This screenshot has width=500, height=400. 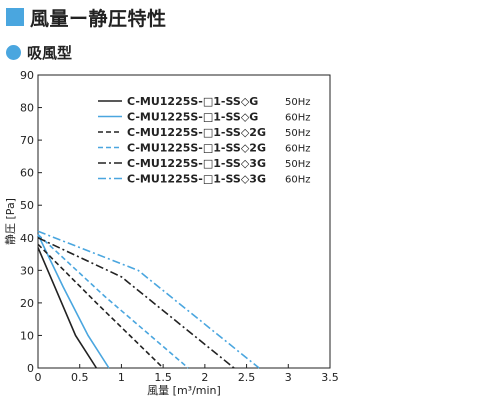 I want to click on x-tick-label: 1.5, so click(x=163, y=377).